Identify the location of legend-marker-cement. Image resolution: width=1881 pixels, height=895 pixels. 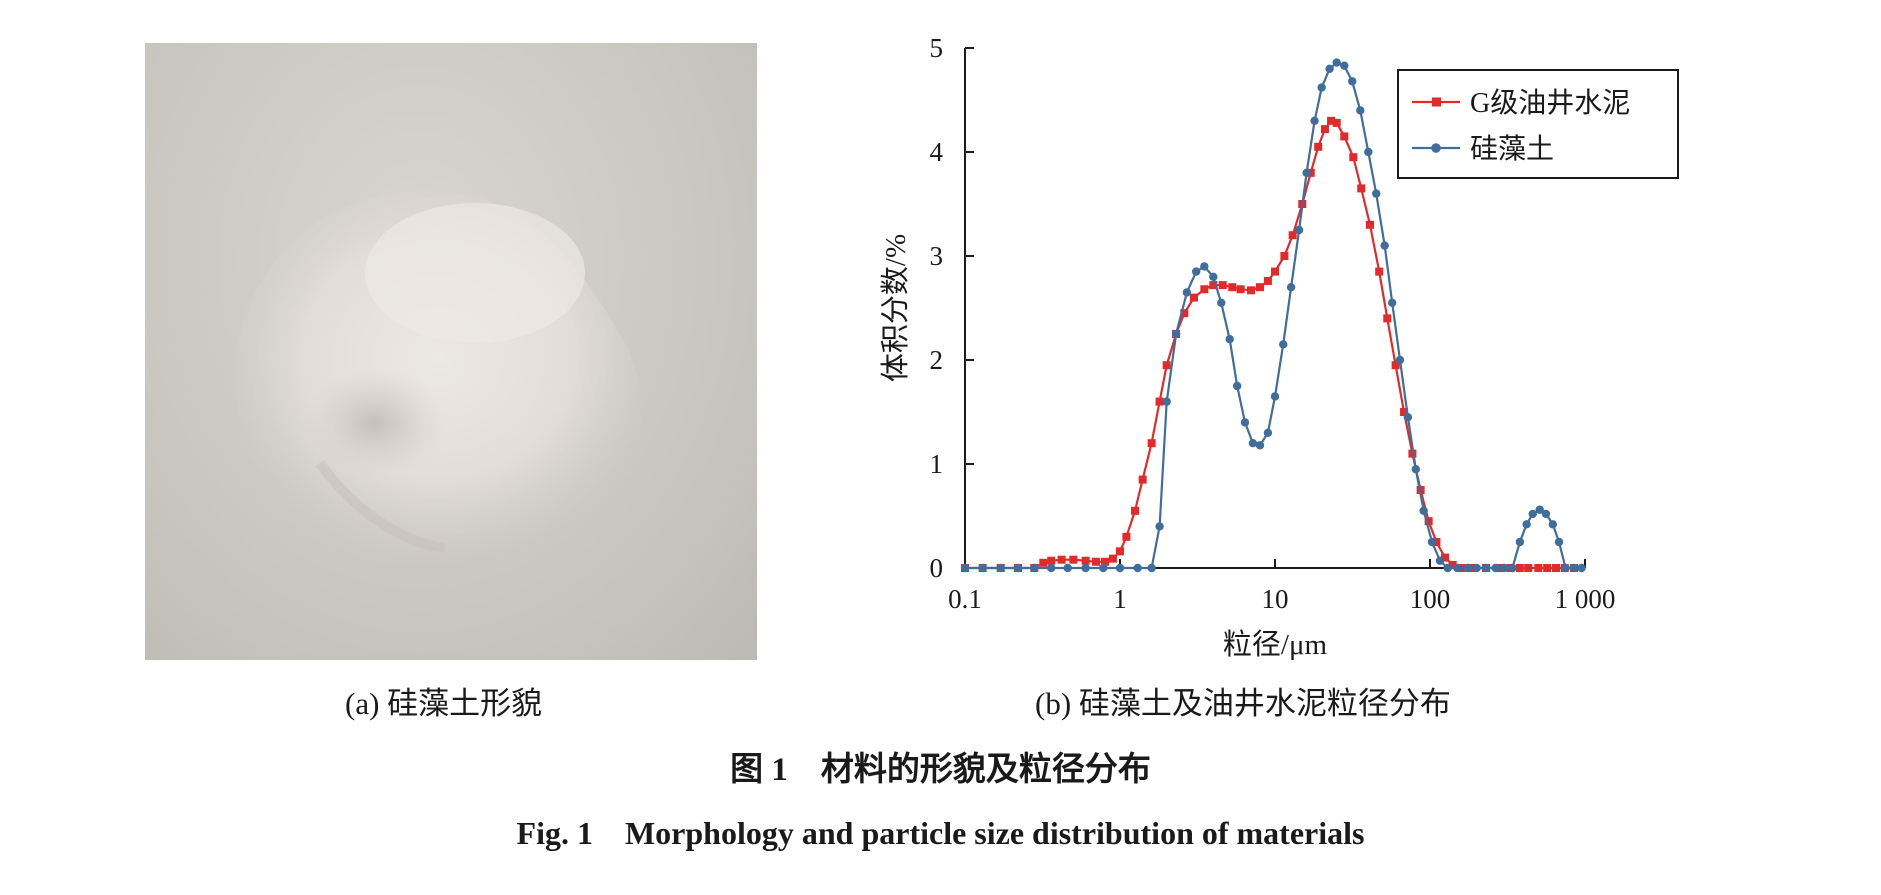
(1436, 102).